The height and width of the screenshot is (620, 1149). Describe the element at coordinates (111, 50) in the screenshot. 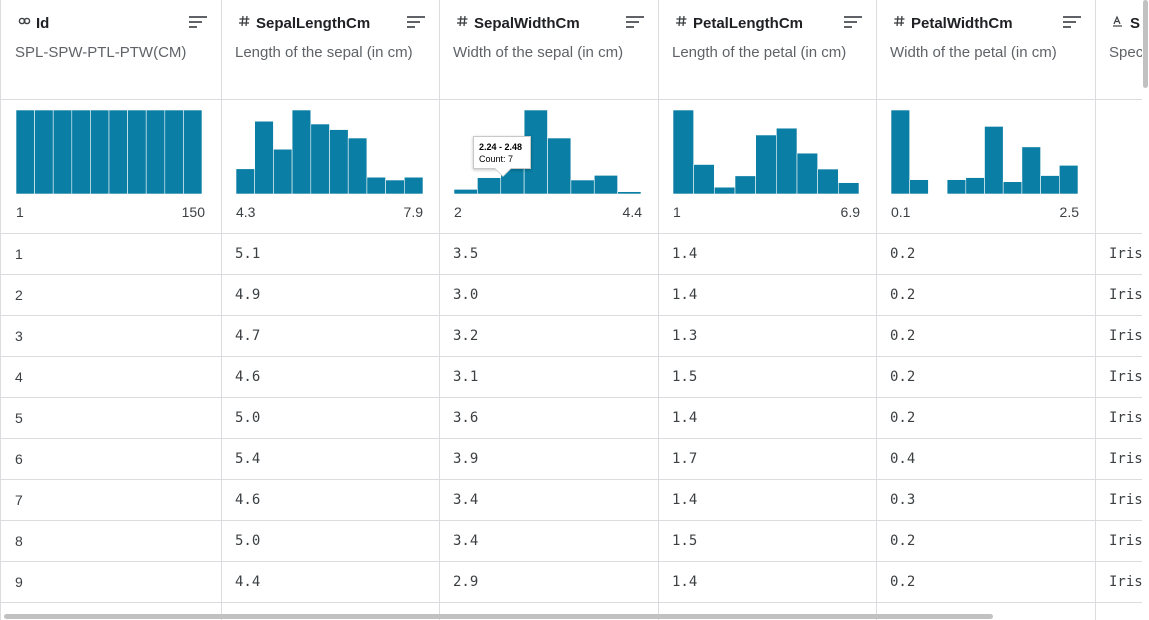

I see `column-header: Id SPL-SPW-PTL-PTW(CM)` at that location.